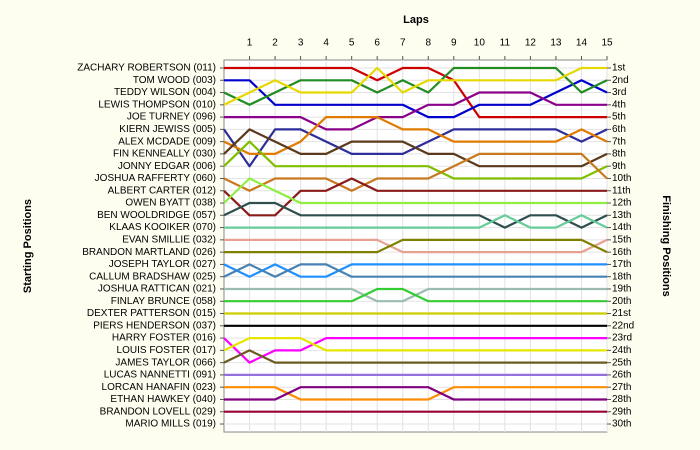 Image resolution: width=700 pixels, height=450 pixels. Describe the element at coordinates (151, 313) in the screenshot. I see `starting-driver-label: DEXTER PATTERSON (015)` at that location.